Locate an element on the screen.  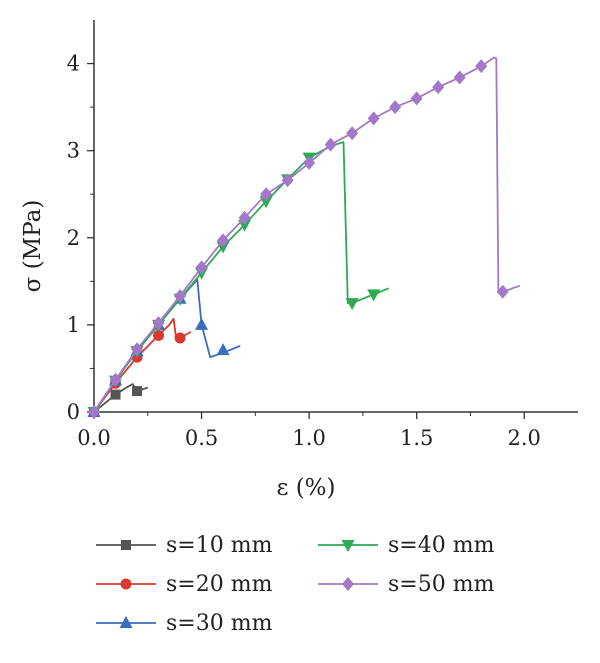
y-tick-label: 2 is located at coordinates (73, 238).